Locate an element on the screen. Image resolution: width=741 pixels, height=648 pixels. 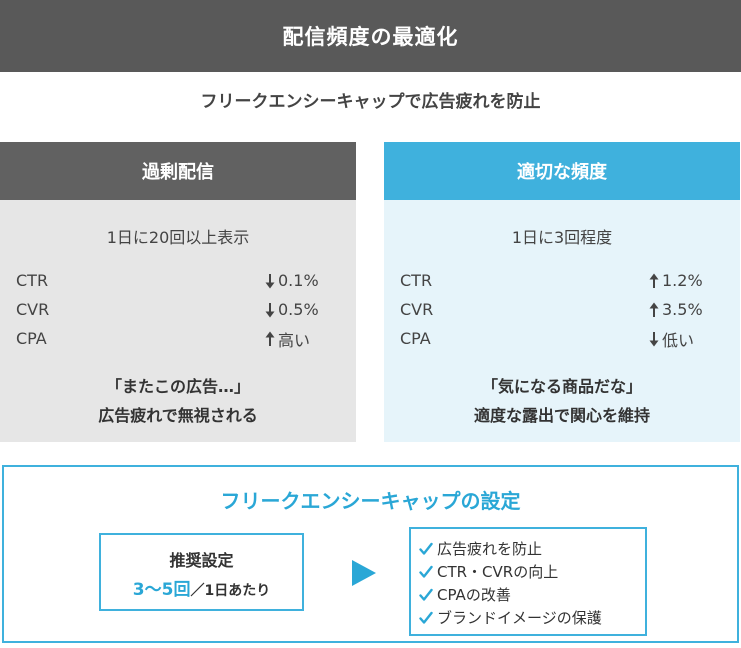
quote-text: 「気になる商品だな」 適度な露出で関心を維持 is located at coordinates (562, 401).